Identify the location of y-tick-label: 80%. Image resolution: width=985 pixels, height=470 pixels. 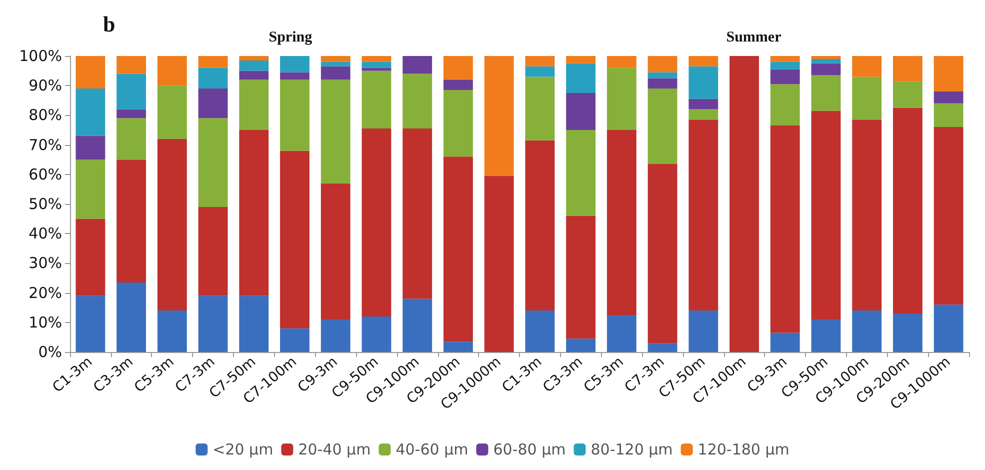
(45, 115).